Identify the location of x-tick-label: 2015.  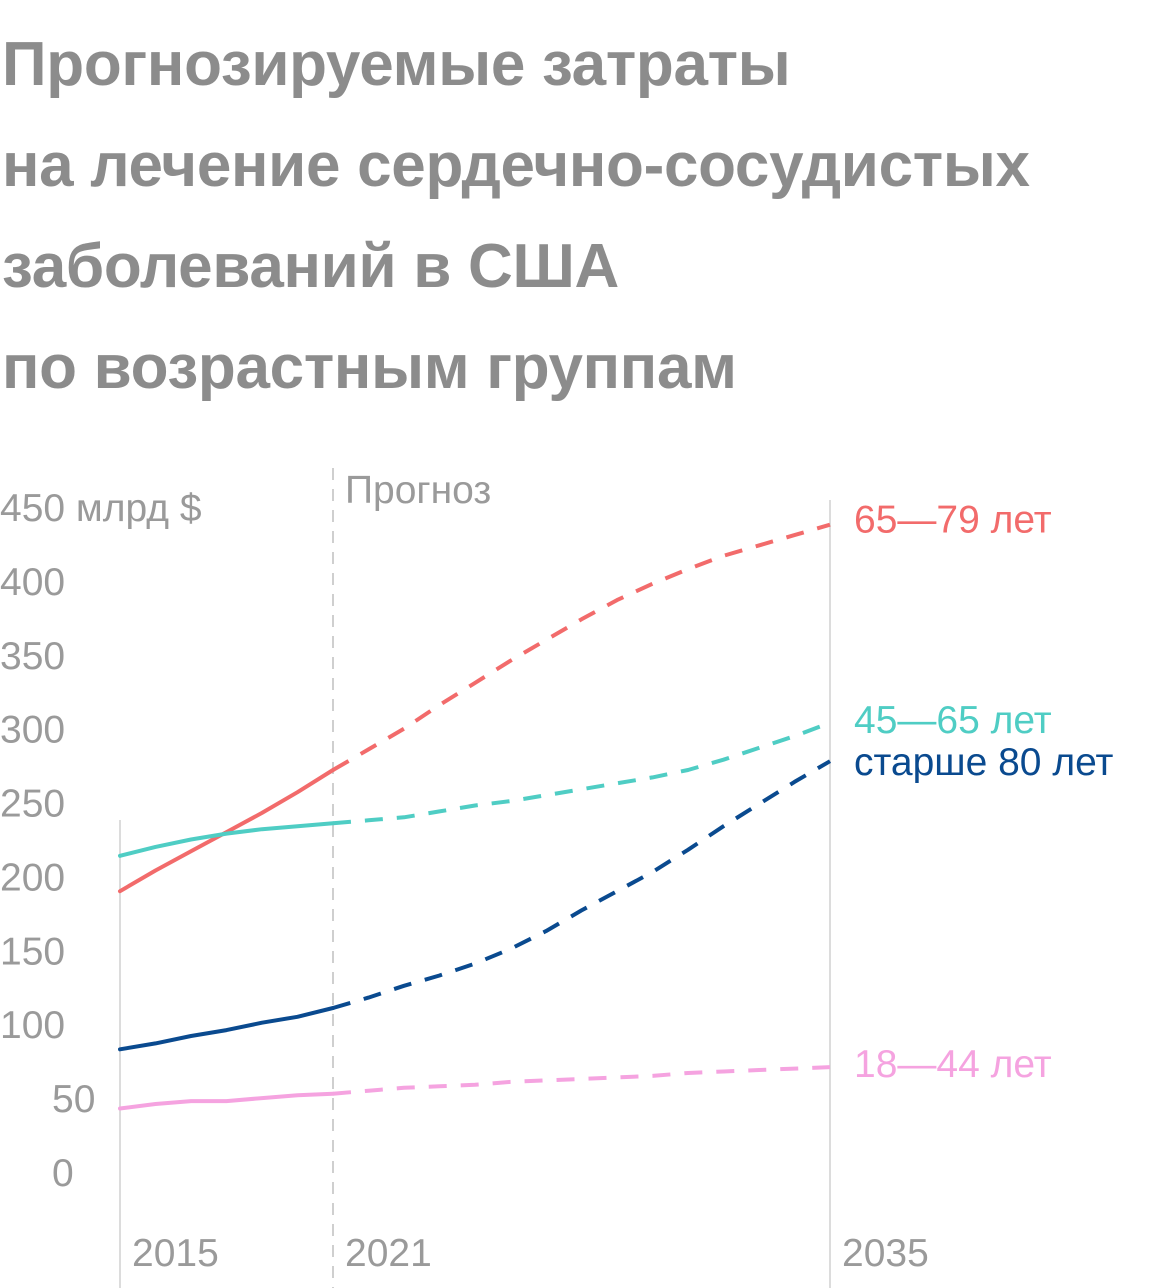
(175, 1253).